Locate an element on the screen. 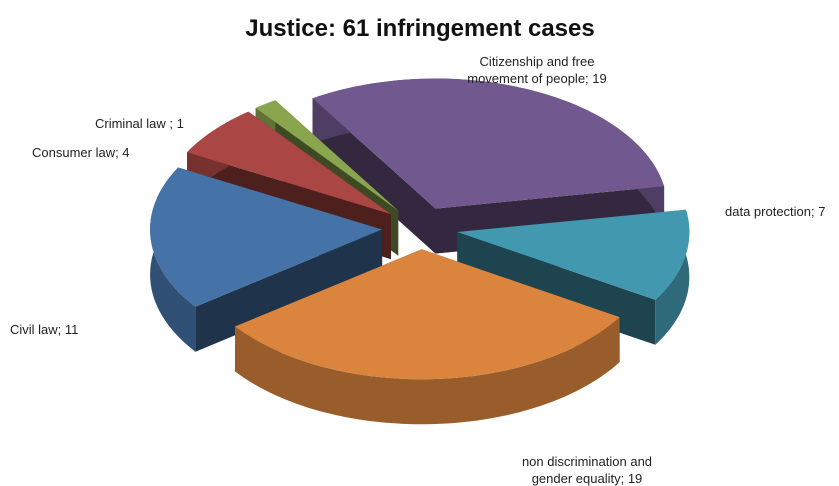  chart-title: Justice: 61 infringement cases is located at coordinates (419, 28).